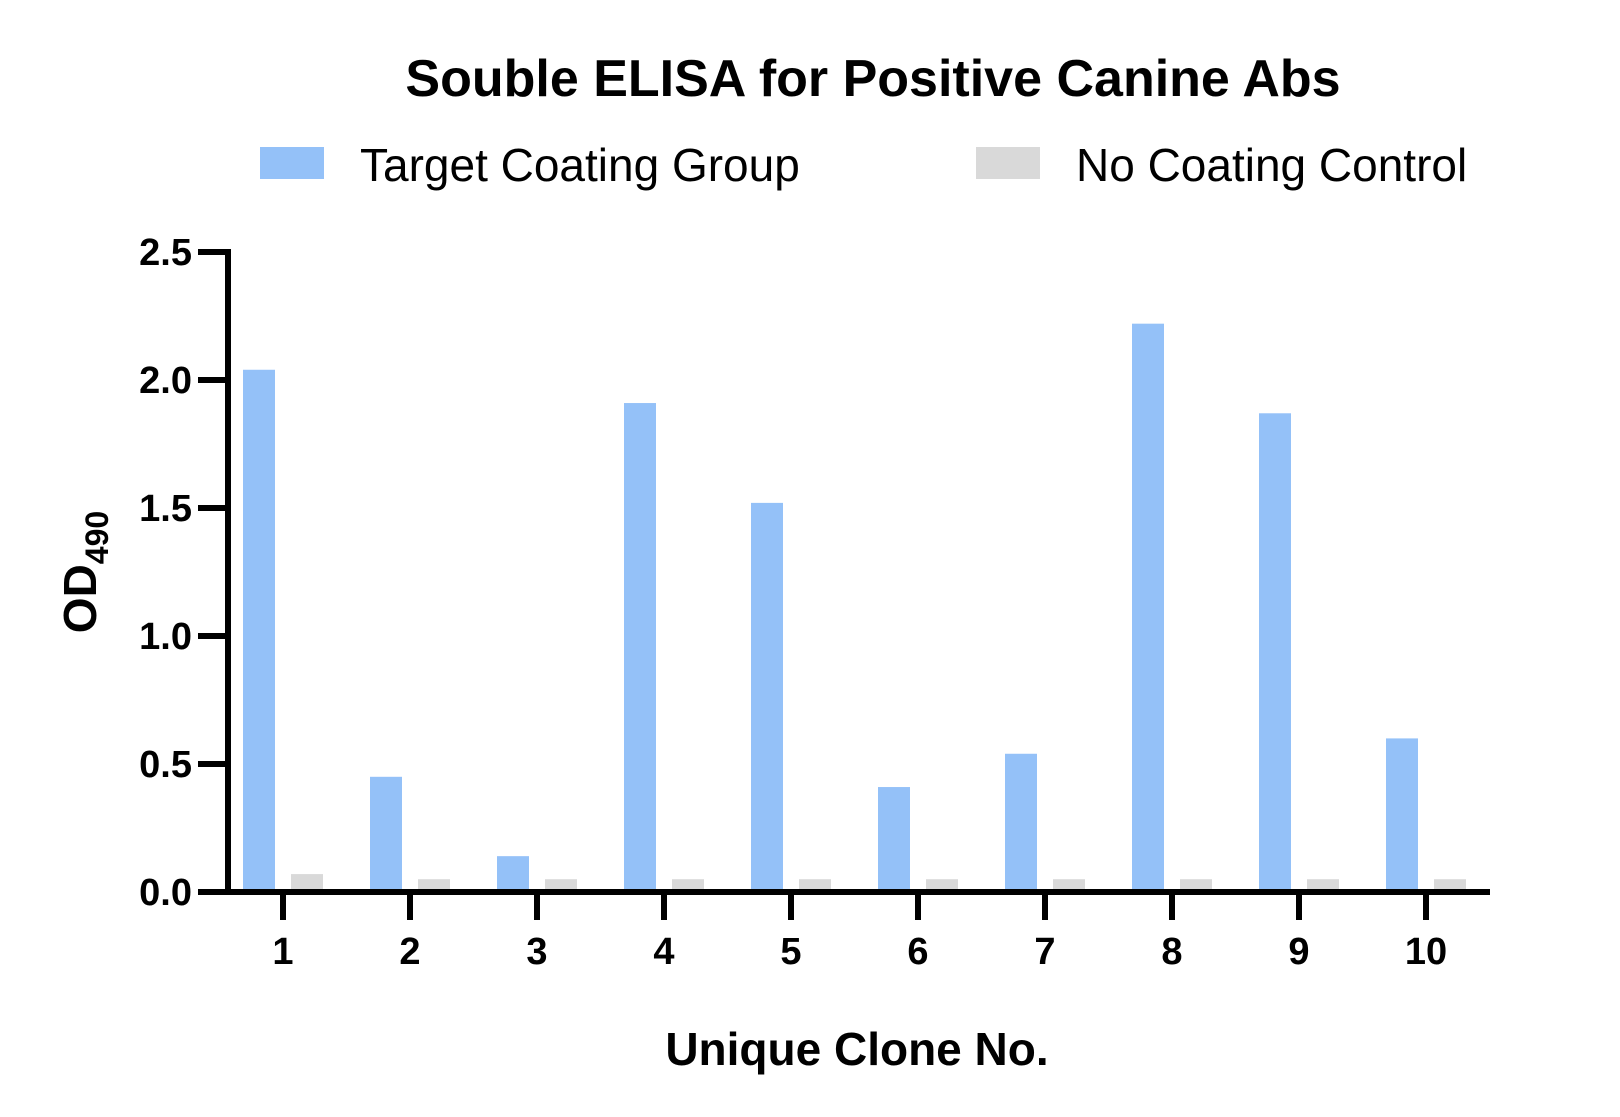 Image resolution: width=1620 pixels, height=1117 pixels. I want to click on y-tick-label-2.5: 2.5, so click(165, 253).